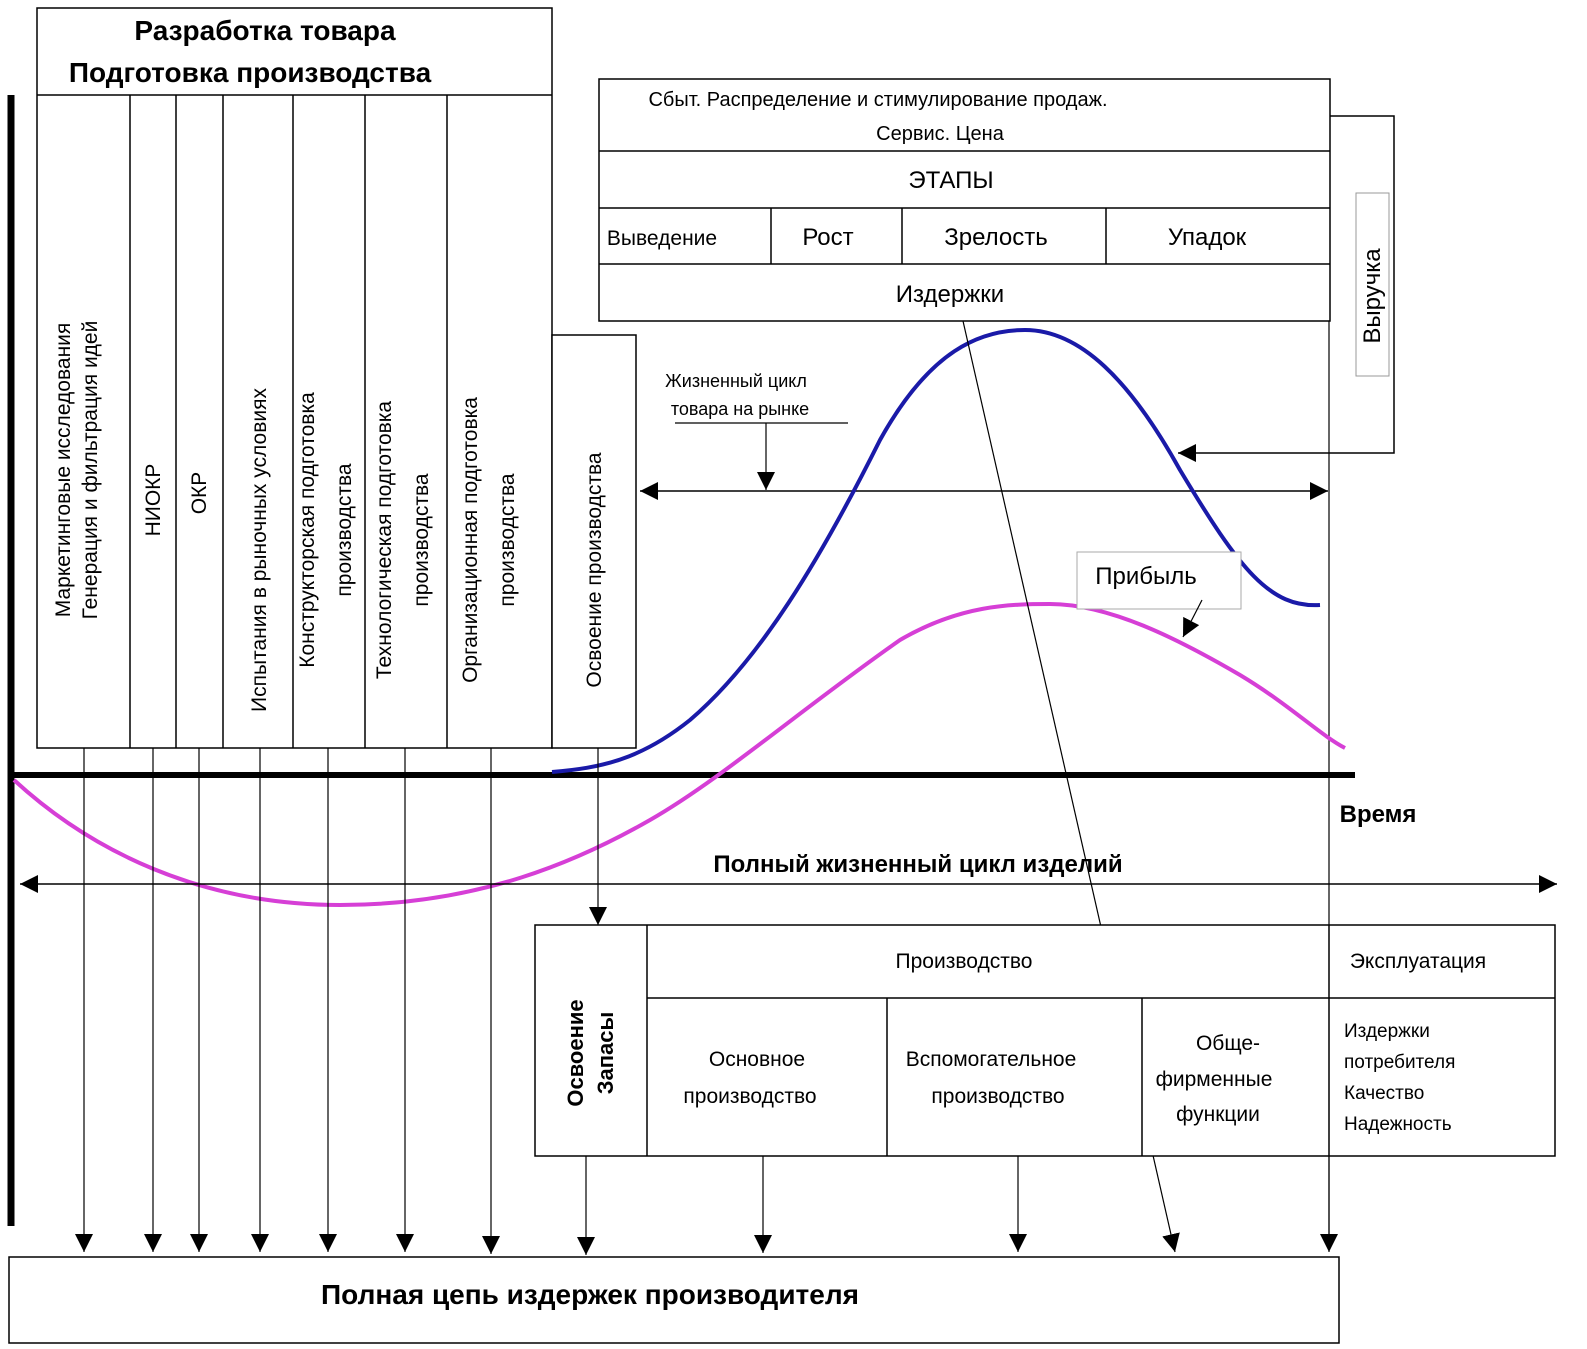 The height and width of the screenshot is (1349, 1587). I want to click on column-idea-generation: Генерация и фильтрация идей, so click(90, 470).